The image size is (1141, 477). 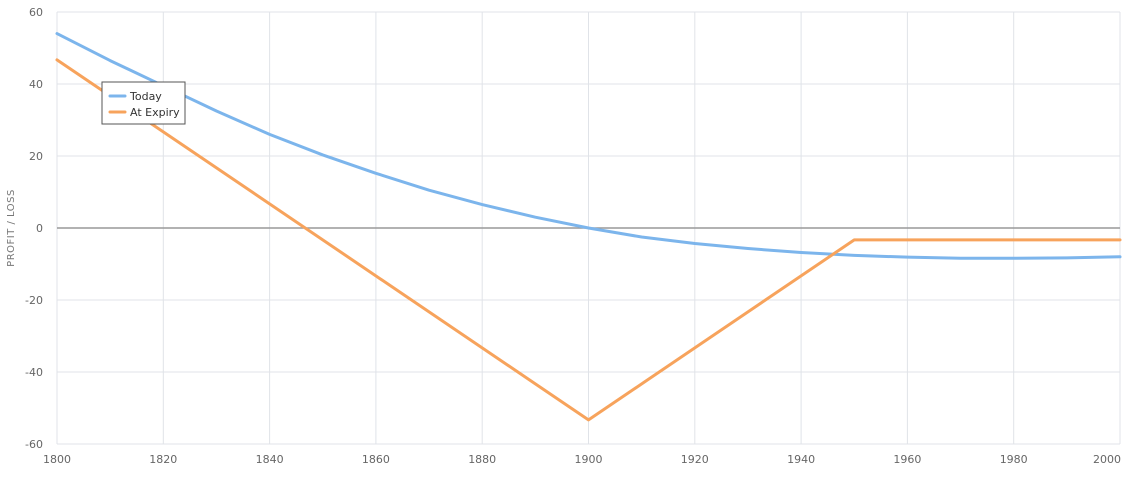 What do you see at coordinates (36, 84) in the screenshot?
I see `y-tick-label: 40` at bounding box center [36, 84].